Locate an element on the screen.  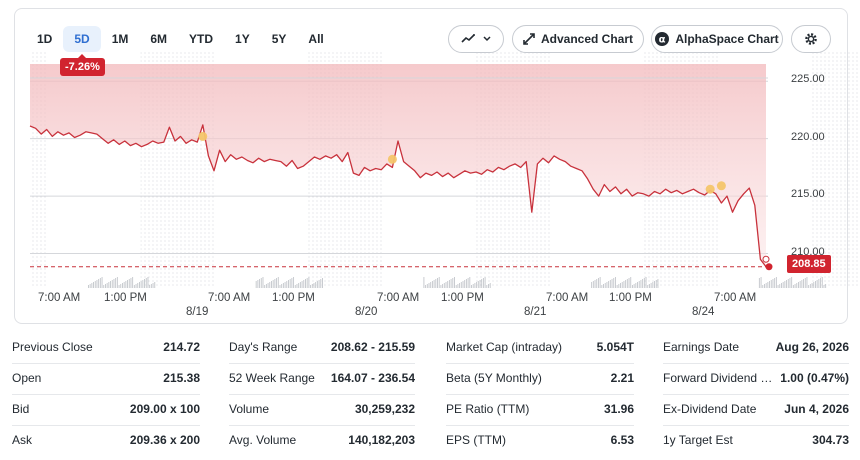
stat-row: PE Ratio (TTM) 31.96 is located at coordinates (540, 410).